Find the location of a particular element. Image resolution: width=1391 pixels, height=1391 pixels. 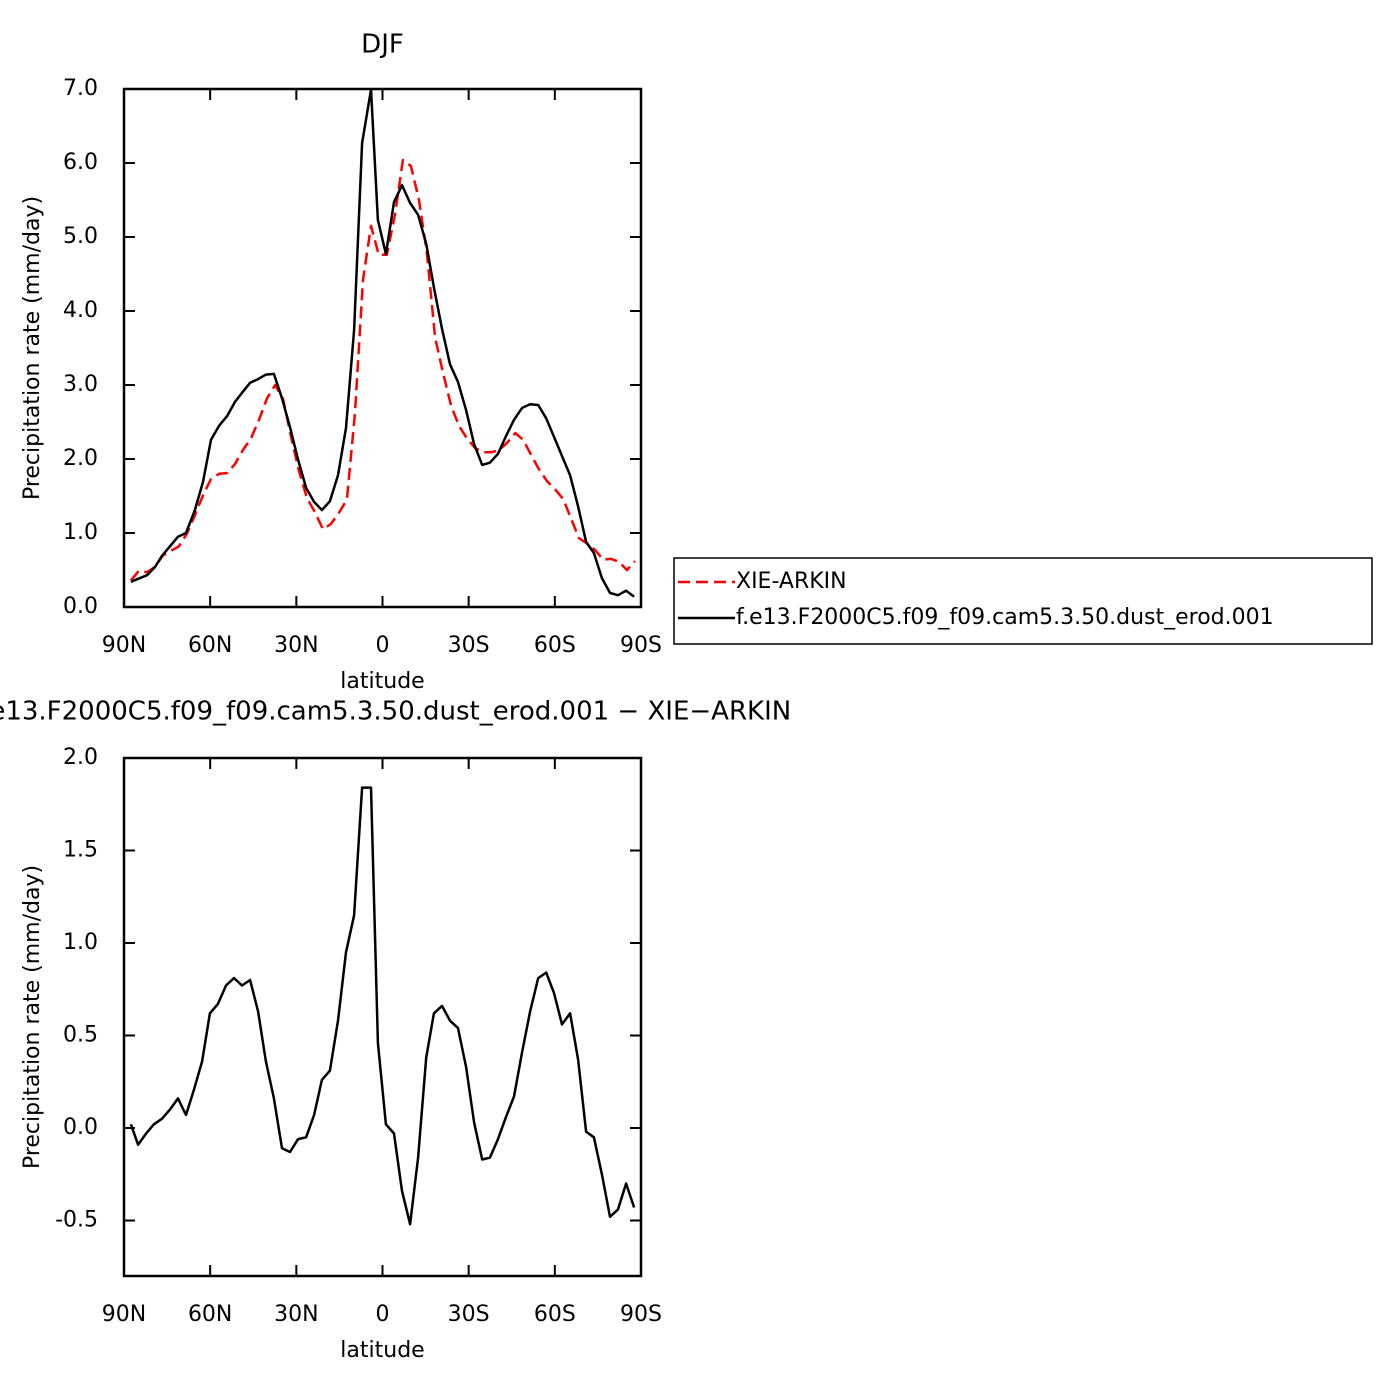

y-tick-label: 6.0 is located at coordinates (80, 162).